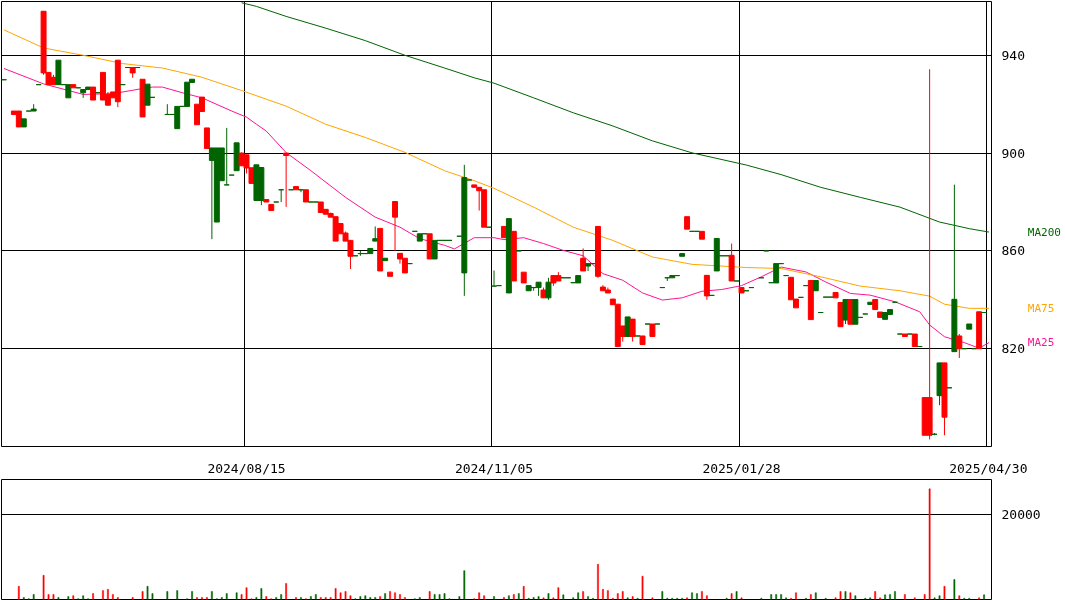  Describe the element at coordinates (988, 468) in the screenshot. I see `x-tick-label: 2025/04/30` at that location.